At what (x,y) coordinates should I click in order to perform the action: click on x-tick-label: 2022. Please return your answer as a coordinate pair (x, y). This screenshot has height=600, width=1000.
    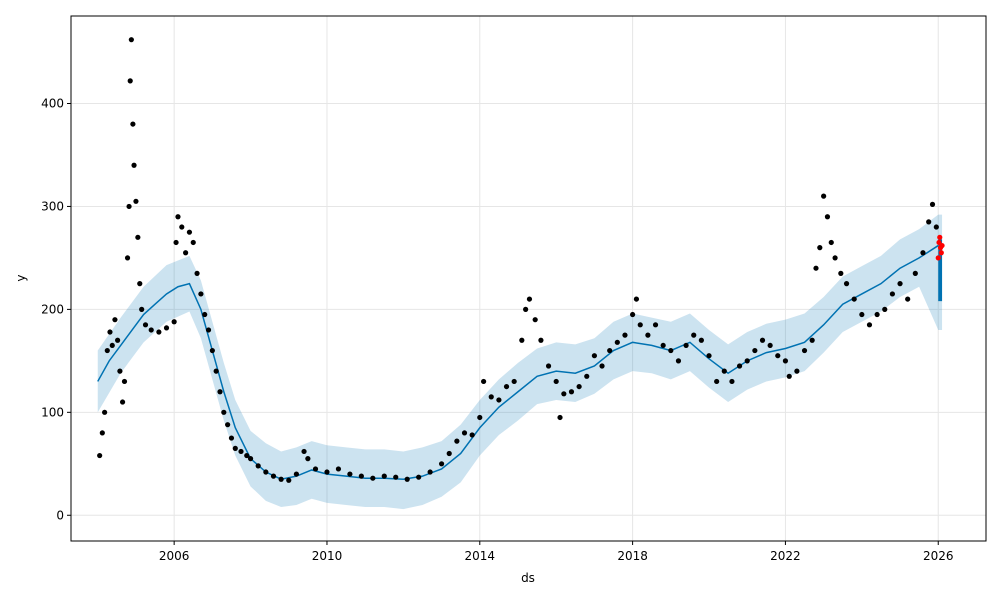
    Looking at the image, I should click on (785, 556).